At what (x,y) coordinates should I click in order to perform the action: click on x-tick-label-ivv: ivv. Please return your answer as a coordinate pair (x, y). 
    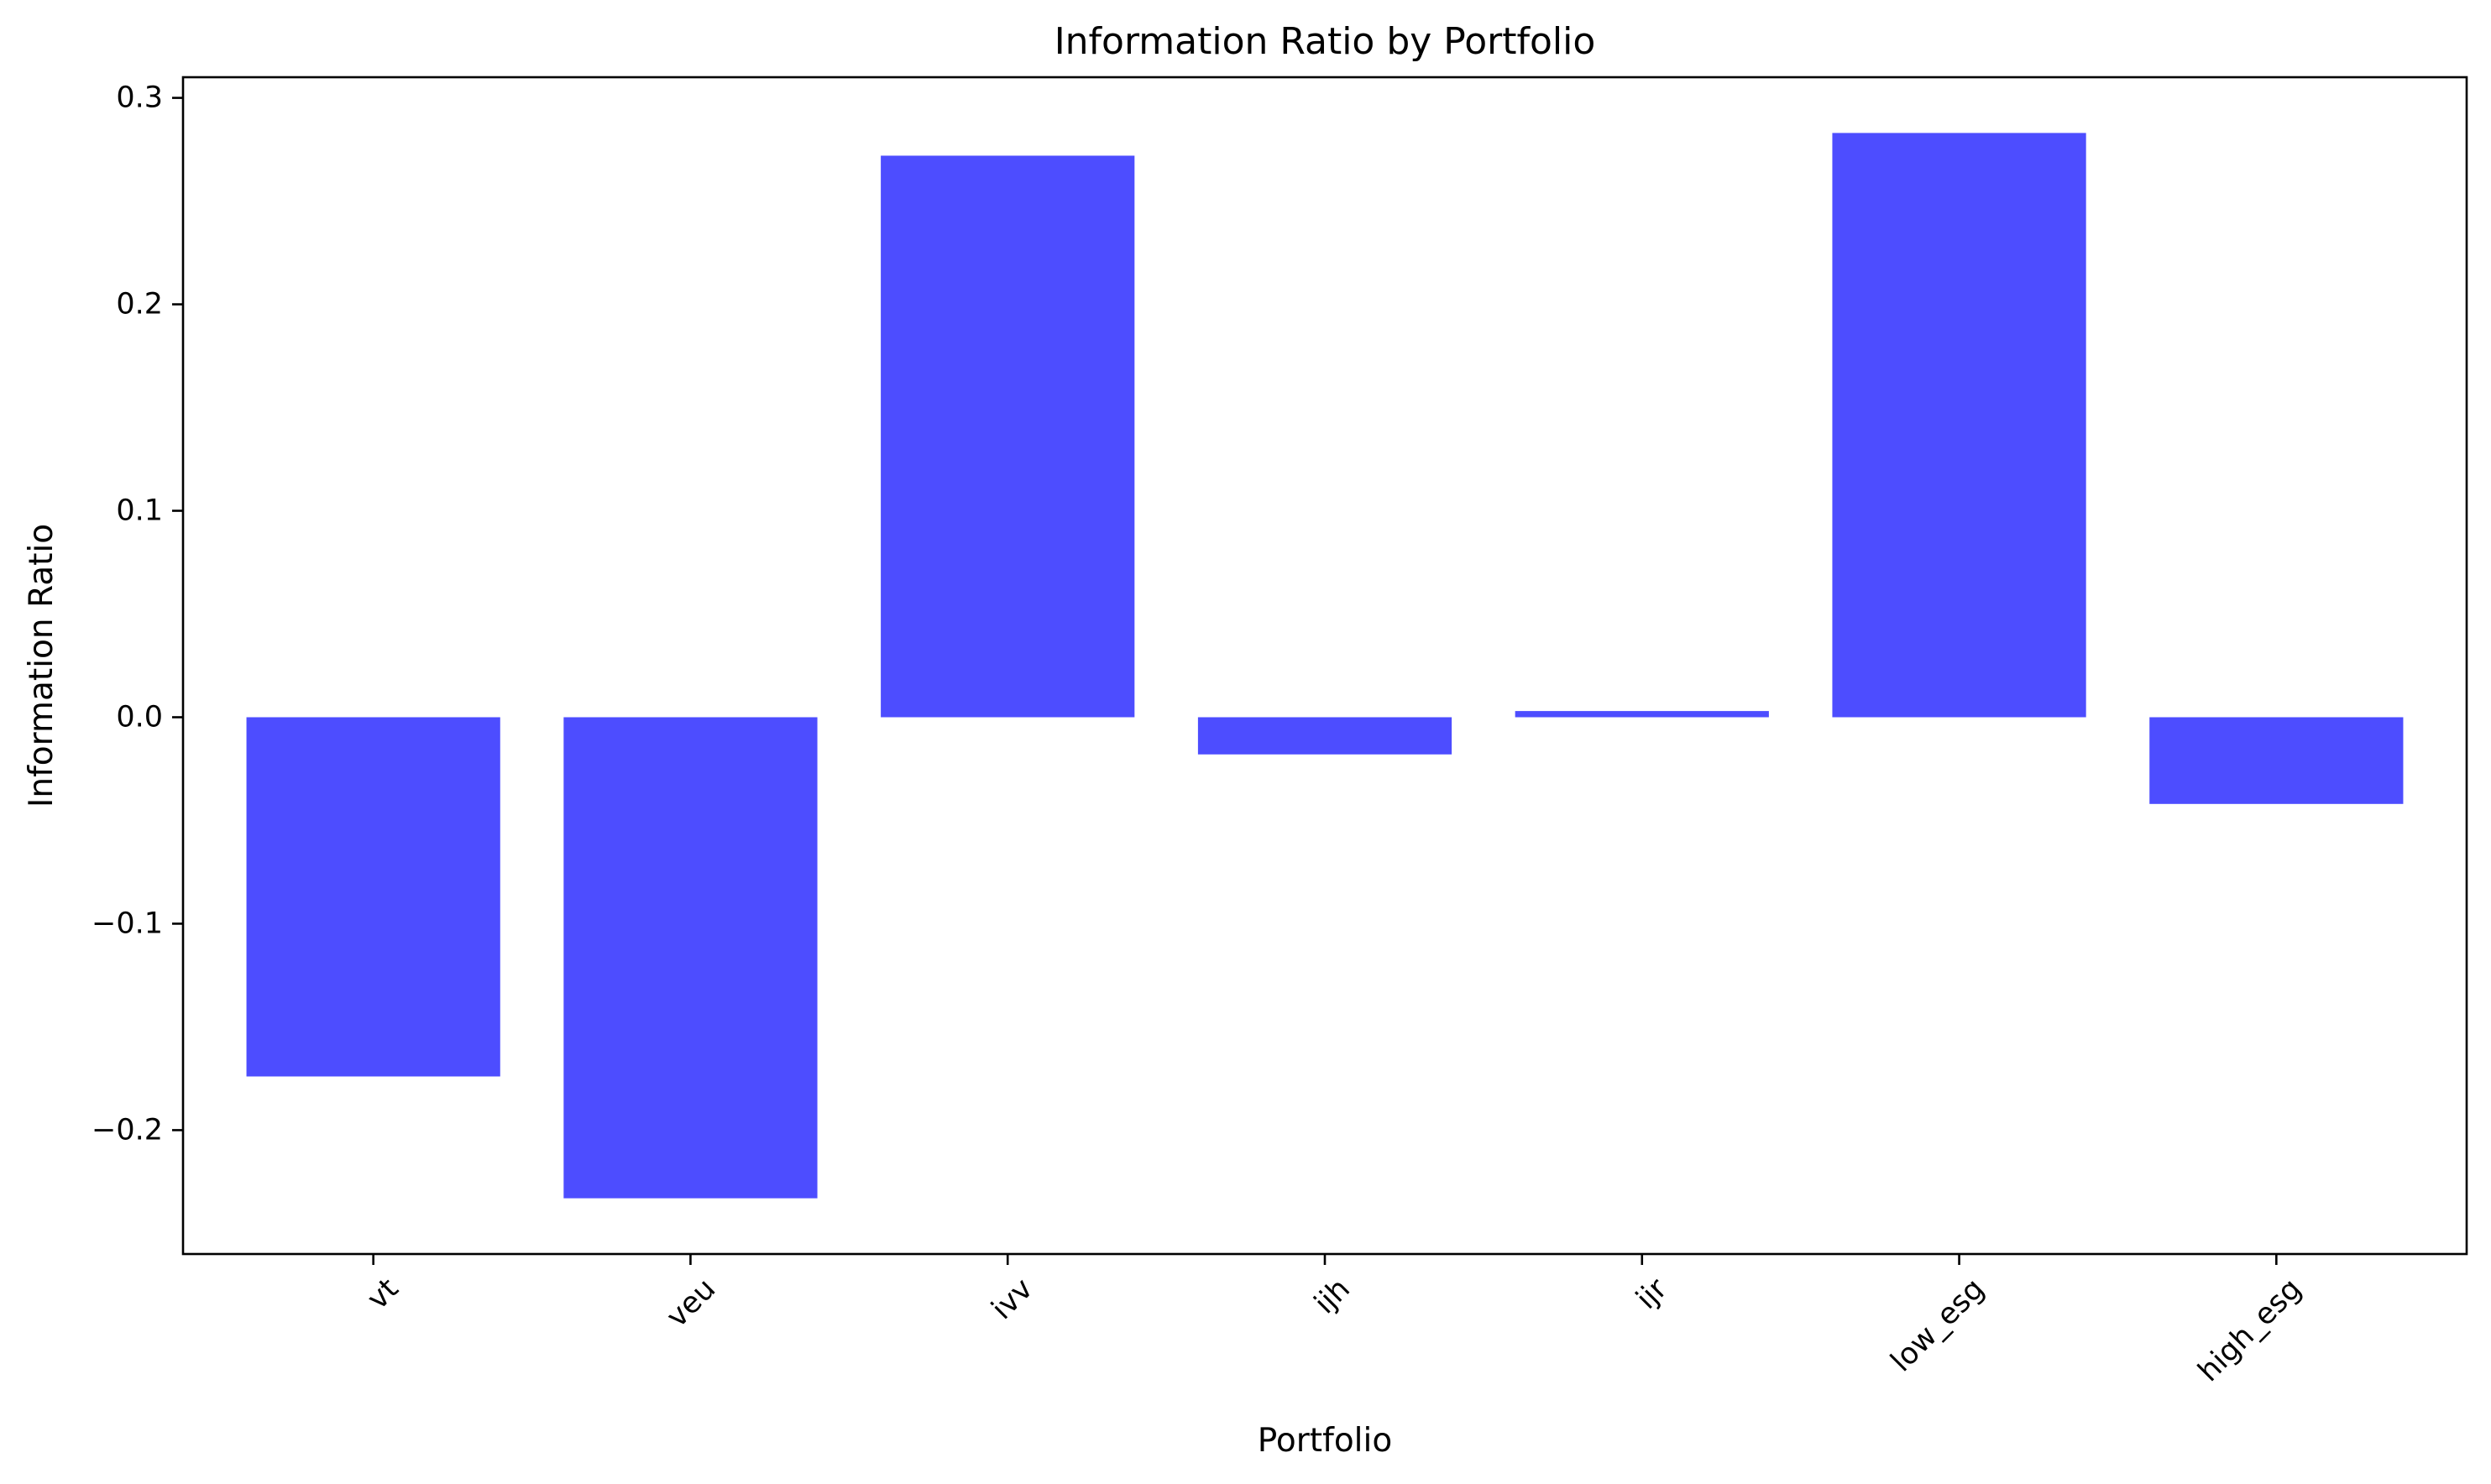
    Looking at the image, I should click on (1012, 1299).